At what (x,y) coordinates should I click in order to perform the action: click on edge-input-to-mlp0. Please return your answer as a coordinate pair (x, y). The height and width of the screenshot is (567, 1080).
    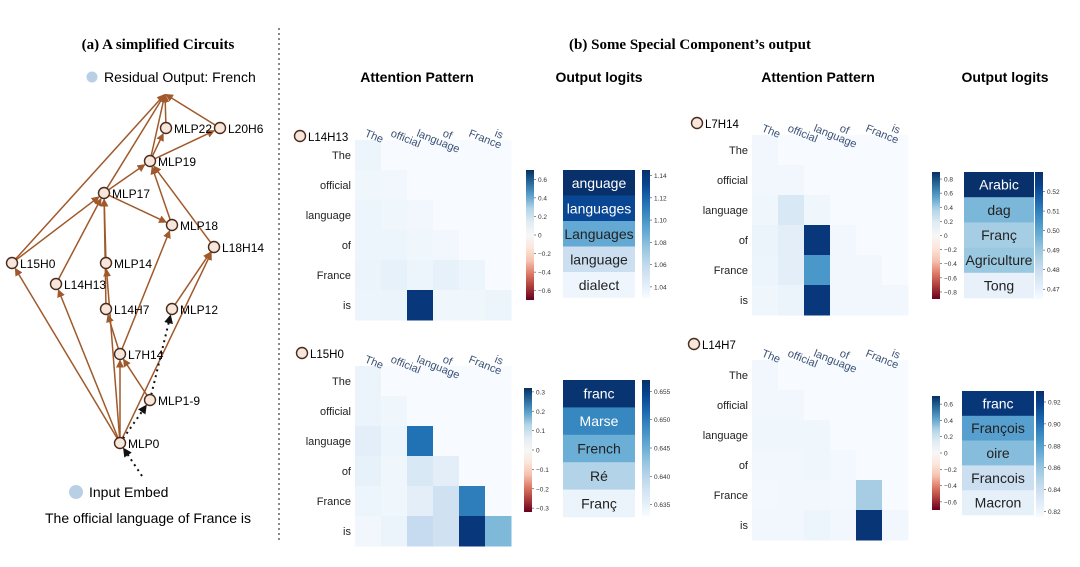
    Looking at the image, I should click on (132, 462).